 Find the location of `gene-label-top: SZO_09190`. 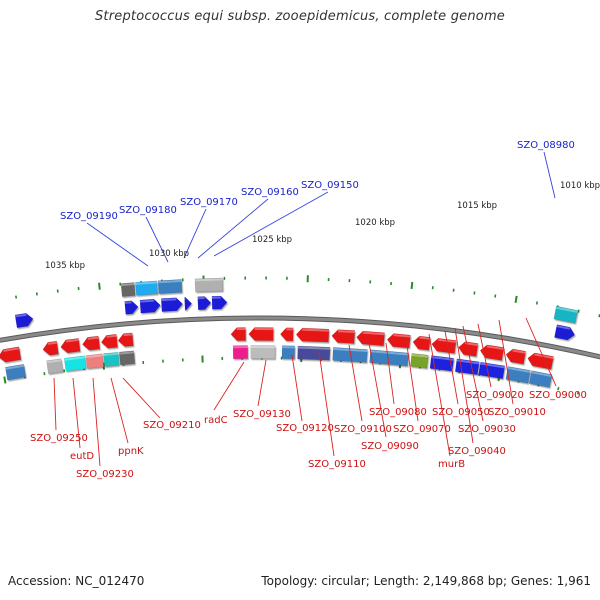

gene-label-top: SZO_09190 is located at coordinates (89, 216).